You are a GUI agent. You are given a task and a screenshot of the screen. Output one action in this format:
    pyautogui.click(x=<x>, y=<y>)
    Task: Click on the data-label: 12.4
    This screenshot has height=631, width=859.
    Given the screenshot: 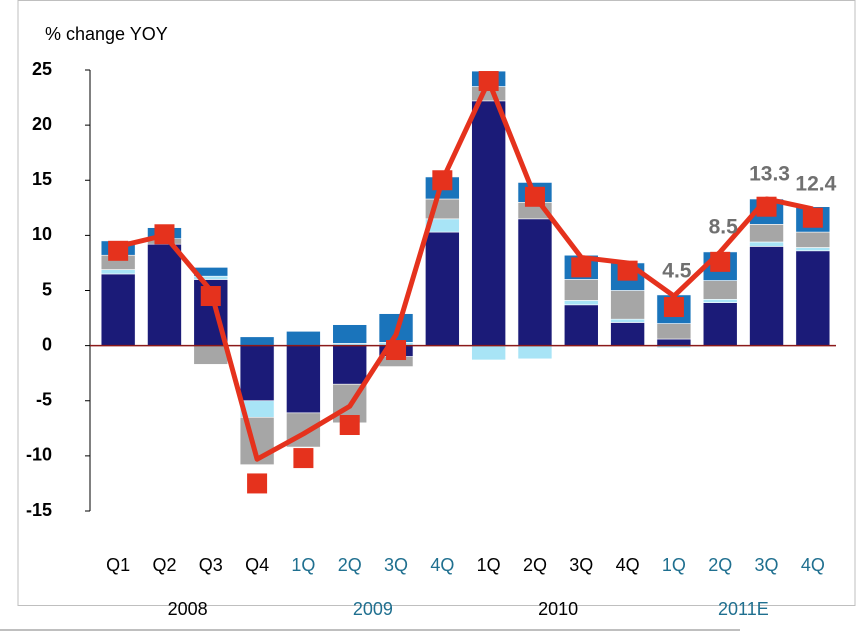 What is the action you would take?
    pyautogui.click(x=815, y=183)
    